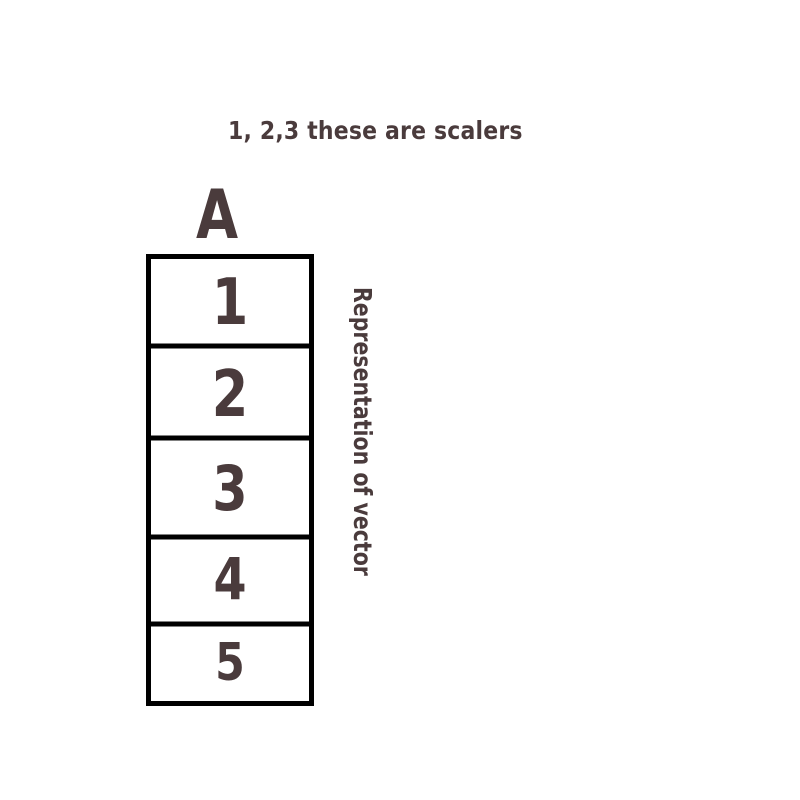 This screenshot has width=800, height=800. I want to click on vector-side-label-text: Representation of vector, so click(362, 431).